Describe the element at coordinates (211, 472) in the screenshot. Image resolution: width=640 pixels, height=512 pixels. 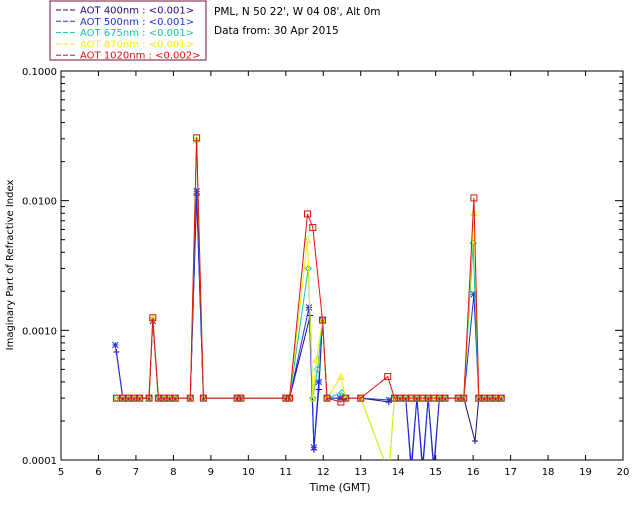
I see `x-tick-label: 9` at that location.